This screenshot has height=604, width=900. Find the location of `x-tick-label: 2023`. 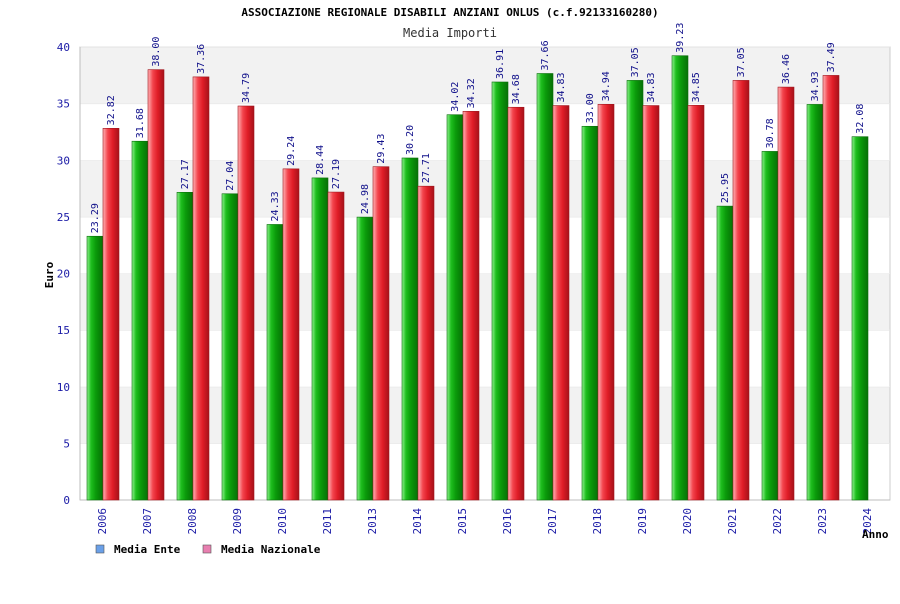

x-tick-label: 2023 is located at coordinates (822, 521).